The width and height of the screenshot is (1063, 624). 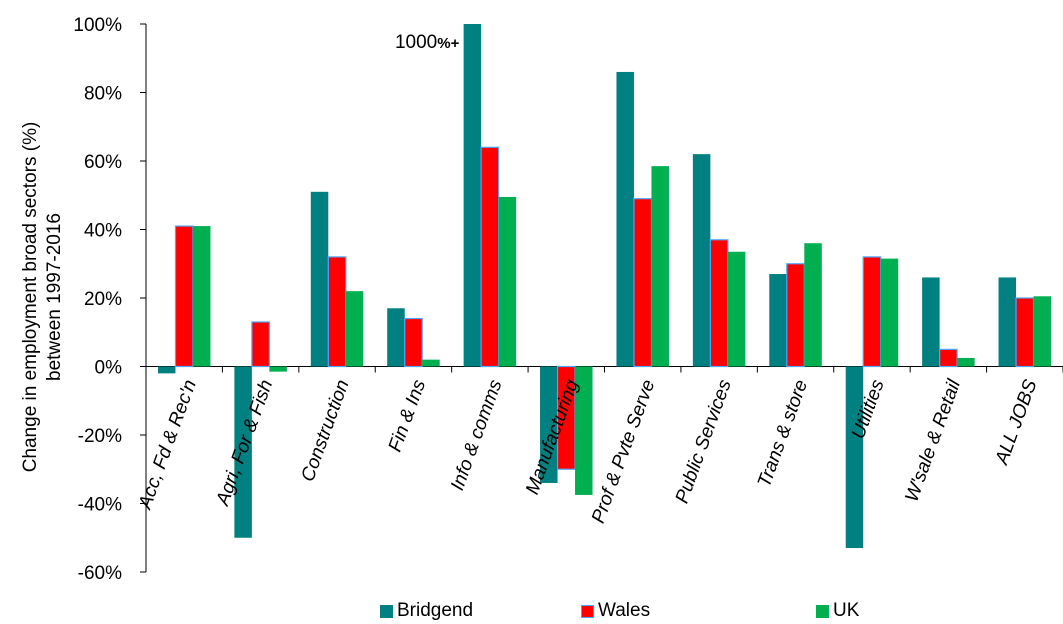 What do you see at coordinates (719, 303) in the screenshot?
I see `bar-wales-public-services` at bounding box center [719, 303].